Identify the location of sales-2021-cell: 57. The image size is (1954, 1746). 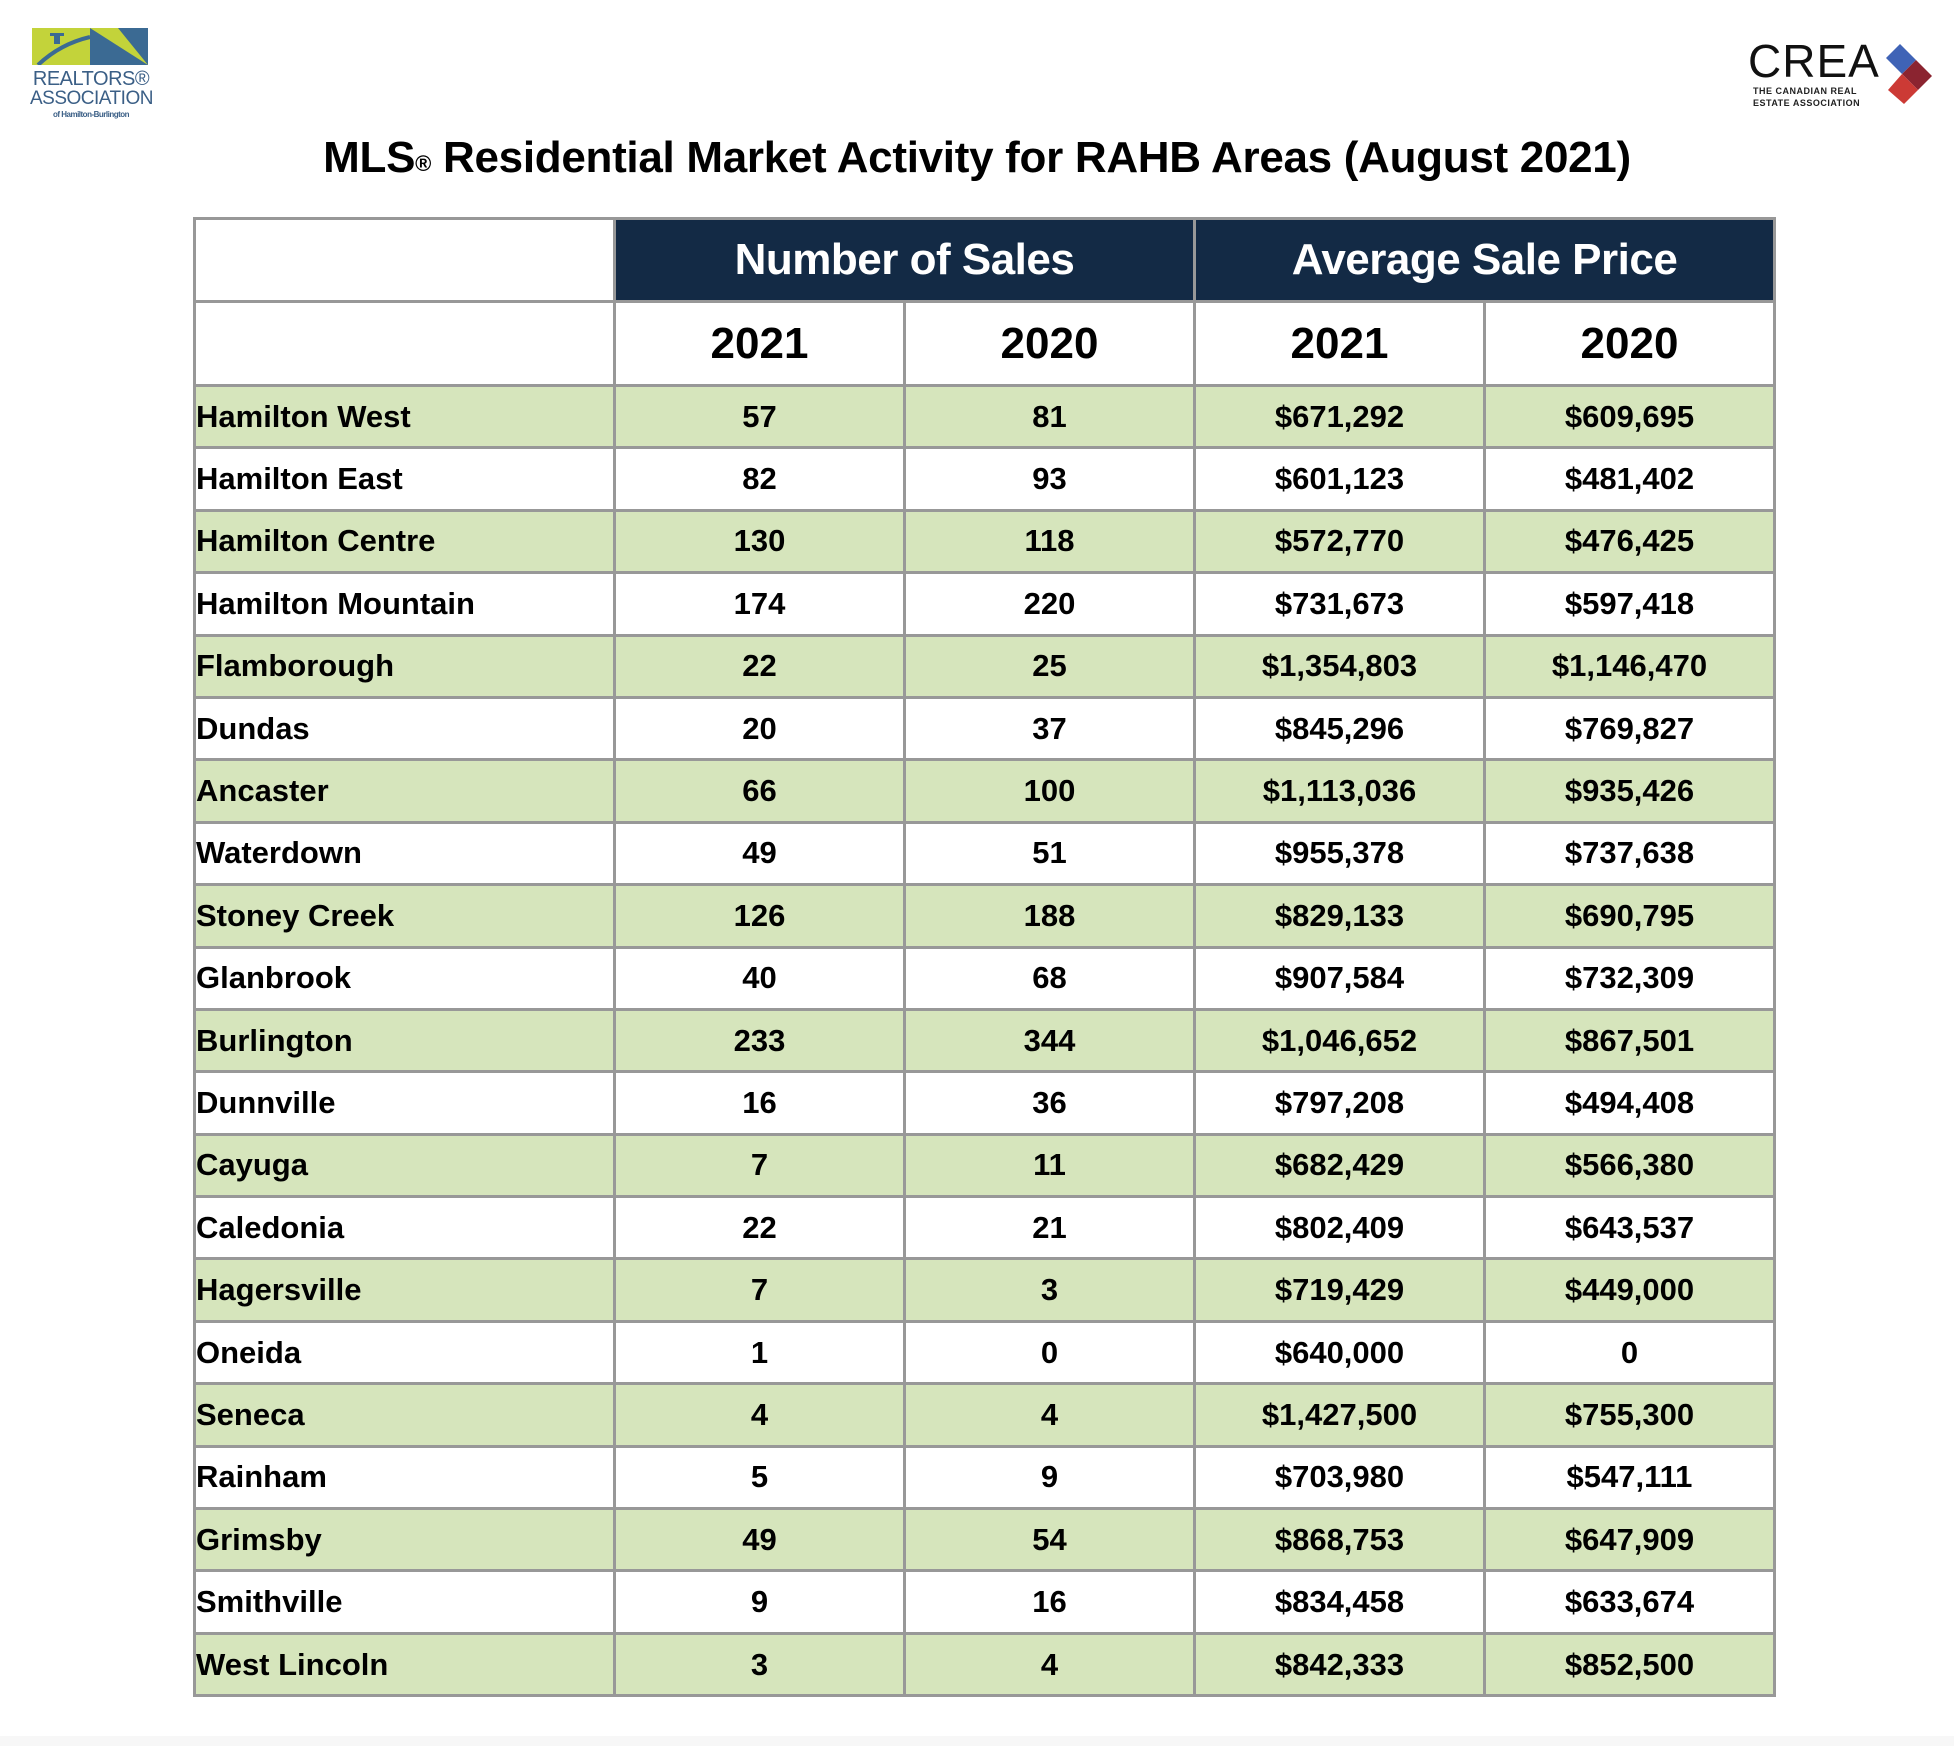
(759, 416).